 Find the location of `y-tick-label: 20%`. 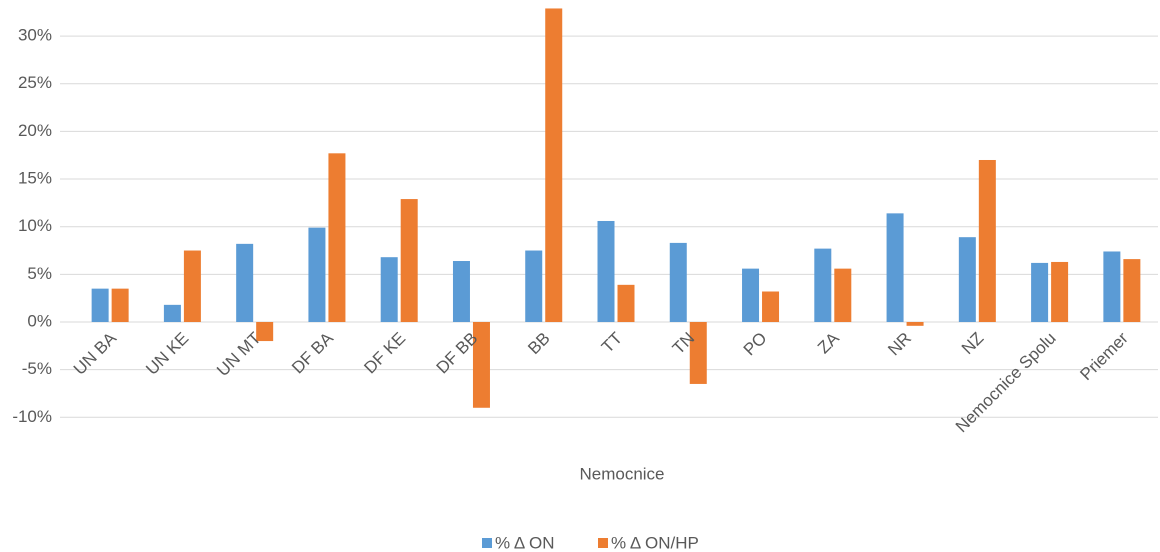

y-tick-label: 20% is located at coordinates (35, 130).